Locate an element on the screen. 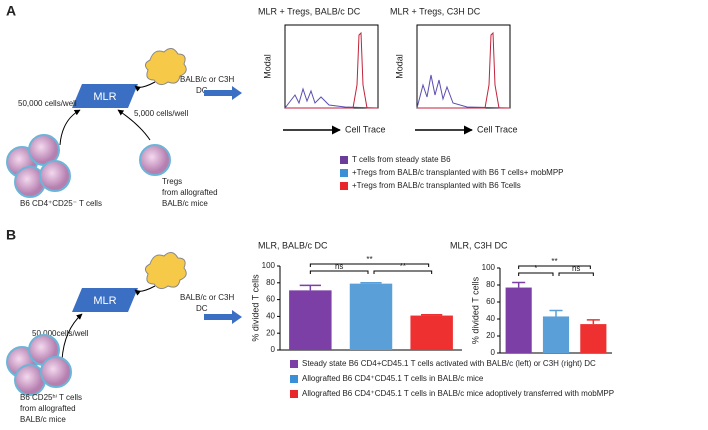 The height and width of the screenshot is (430, 708). panel-label: A is located at coordinates (11, 11).